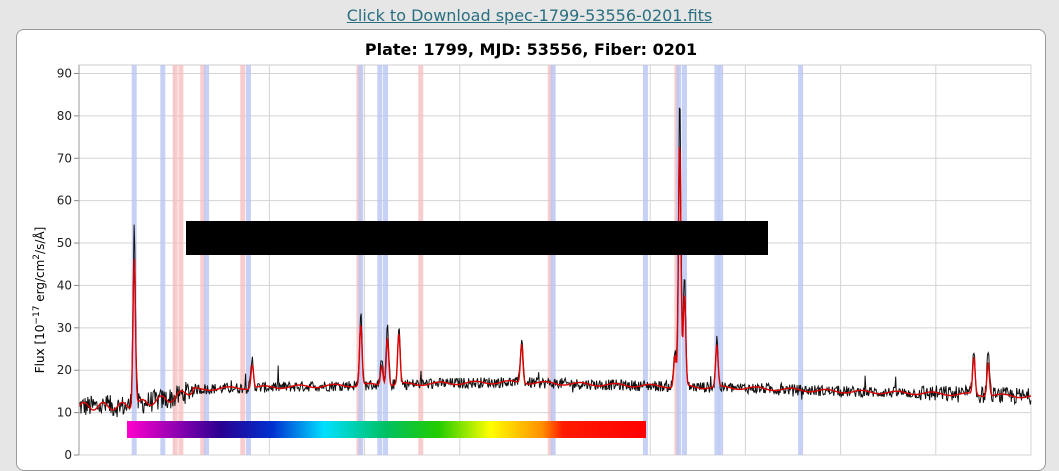 The height and width of the screenshot is (471, 1059). I want to click on wavelength-color-bar, so click(386, 429).